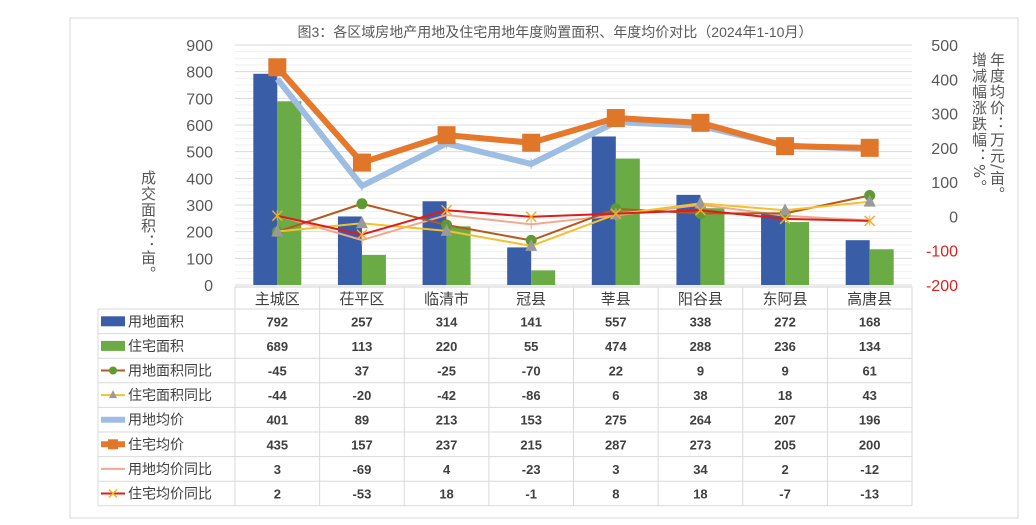  I want to click on table-cell-value: 2, so click(784, 469).